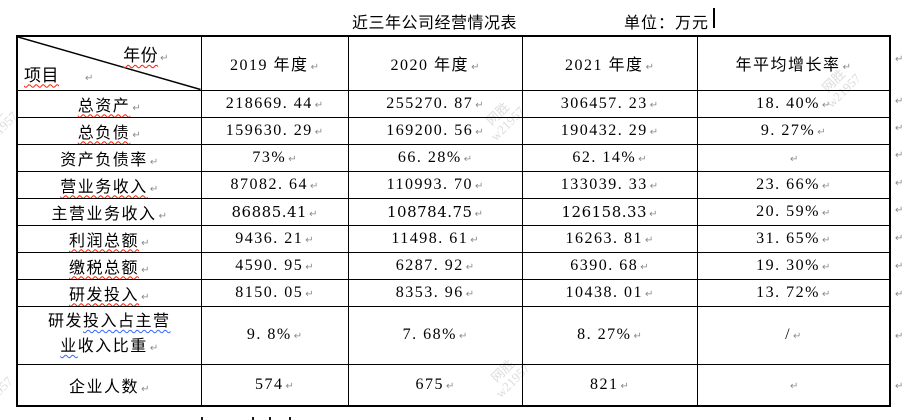  Describe the element at coordinates (609, 335) in the screenshot. I see `value-cell: 8. 27% ↵` at that location.